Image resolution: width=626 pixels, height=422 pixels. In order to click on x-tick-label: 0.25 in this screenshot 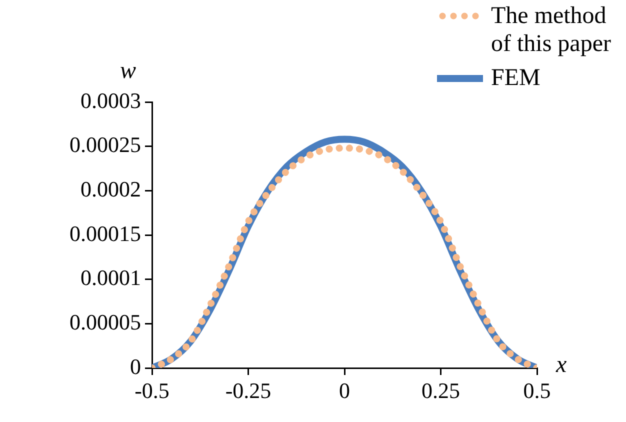, I will do `click(441, 390)`.